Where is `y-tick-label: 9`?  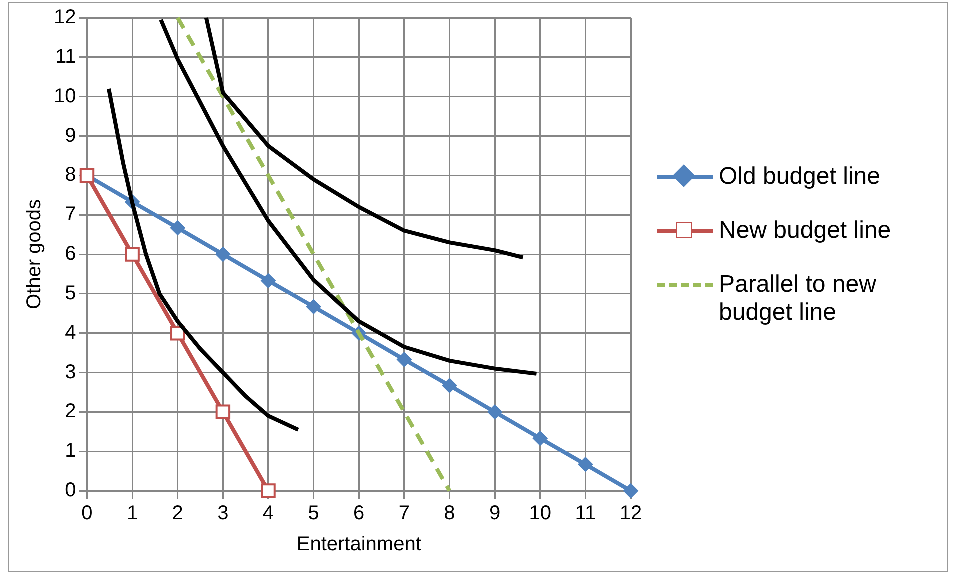 y-tick-label: 9 is located at coordinates (70, 135).